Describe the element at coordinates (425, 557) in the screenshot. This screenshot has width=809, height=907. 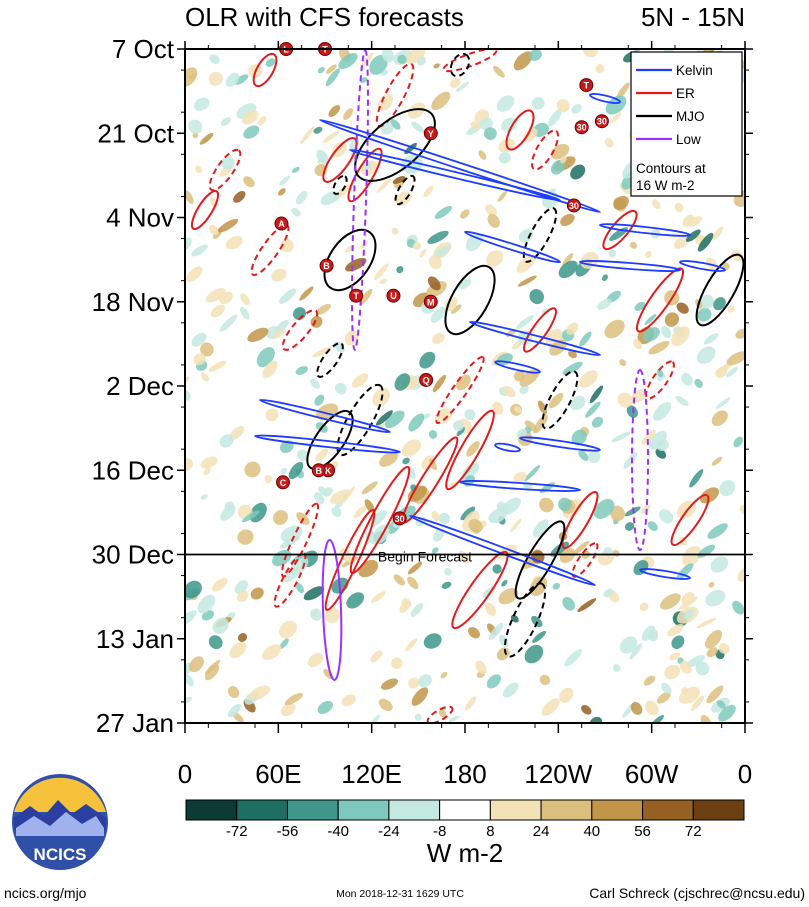
I see `forecast-label: Begin Forecast` at that location.